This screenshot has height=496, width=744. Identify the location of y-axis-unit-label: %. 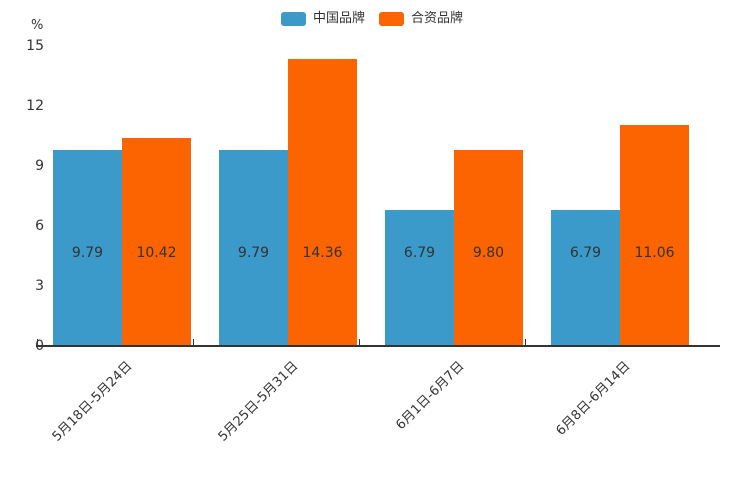
(37, 25).